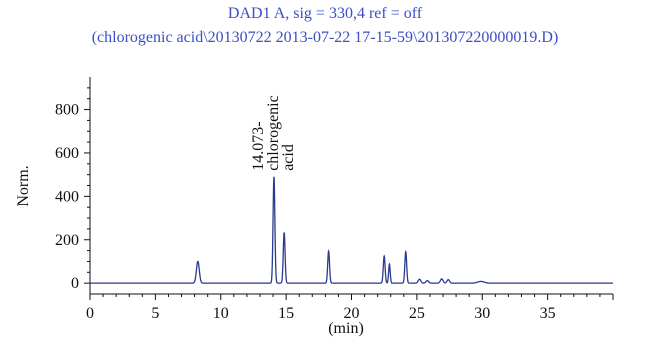  I want to click on peak-annotation-line: chlorogenic, so click(273, 133).